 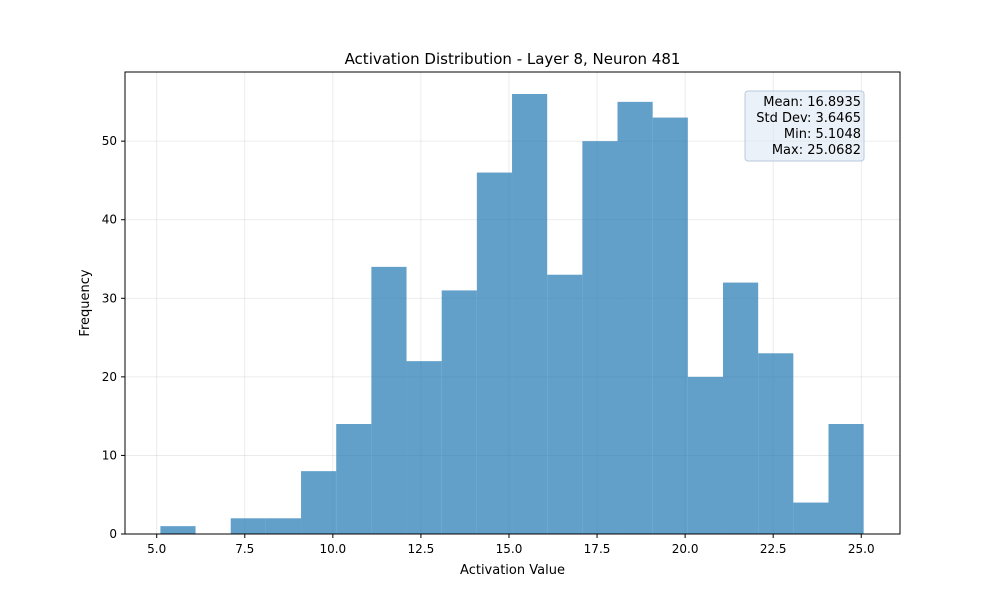 I want to click on x-axis-ticks: 5.0 7.5 10.0 12.5 15.0 17.5 20.0 22.5 25.0, so click(x=511, y=545).